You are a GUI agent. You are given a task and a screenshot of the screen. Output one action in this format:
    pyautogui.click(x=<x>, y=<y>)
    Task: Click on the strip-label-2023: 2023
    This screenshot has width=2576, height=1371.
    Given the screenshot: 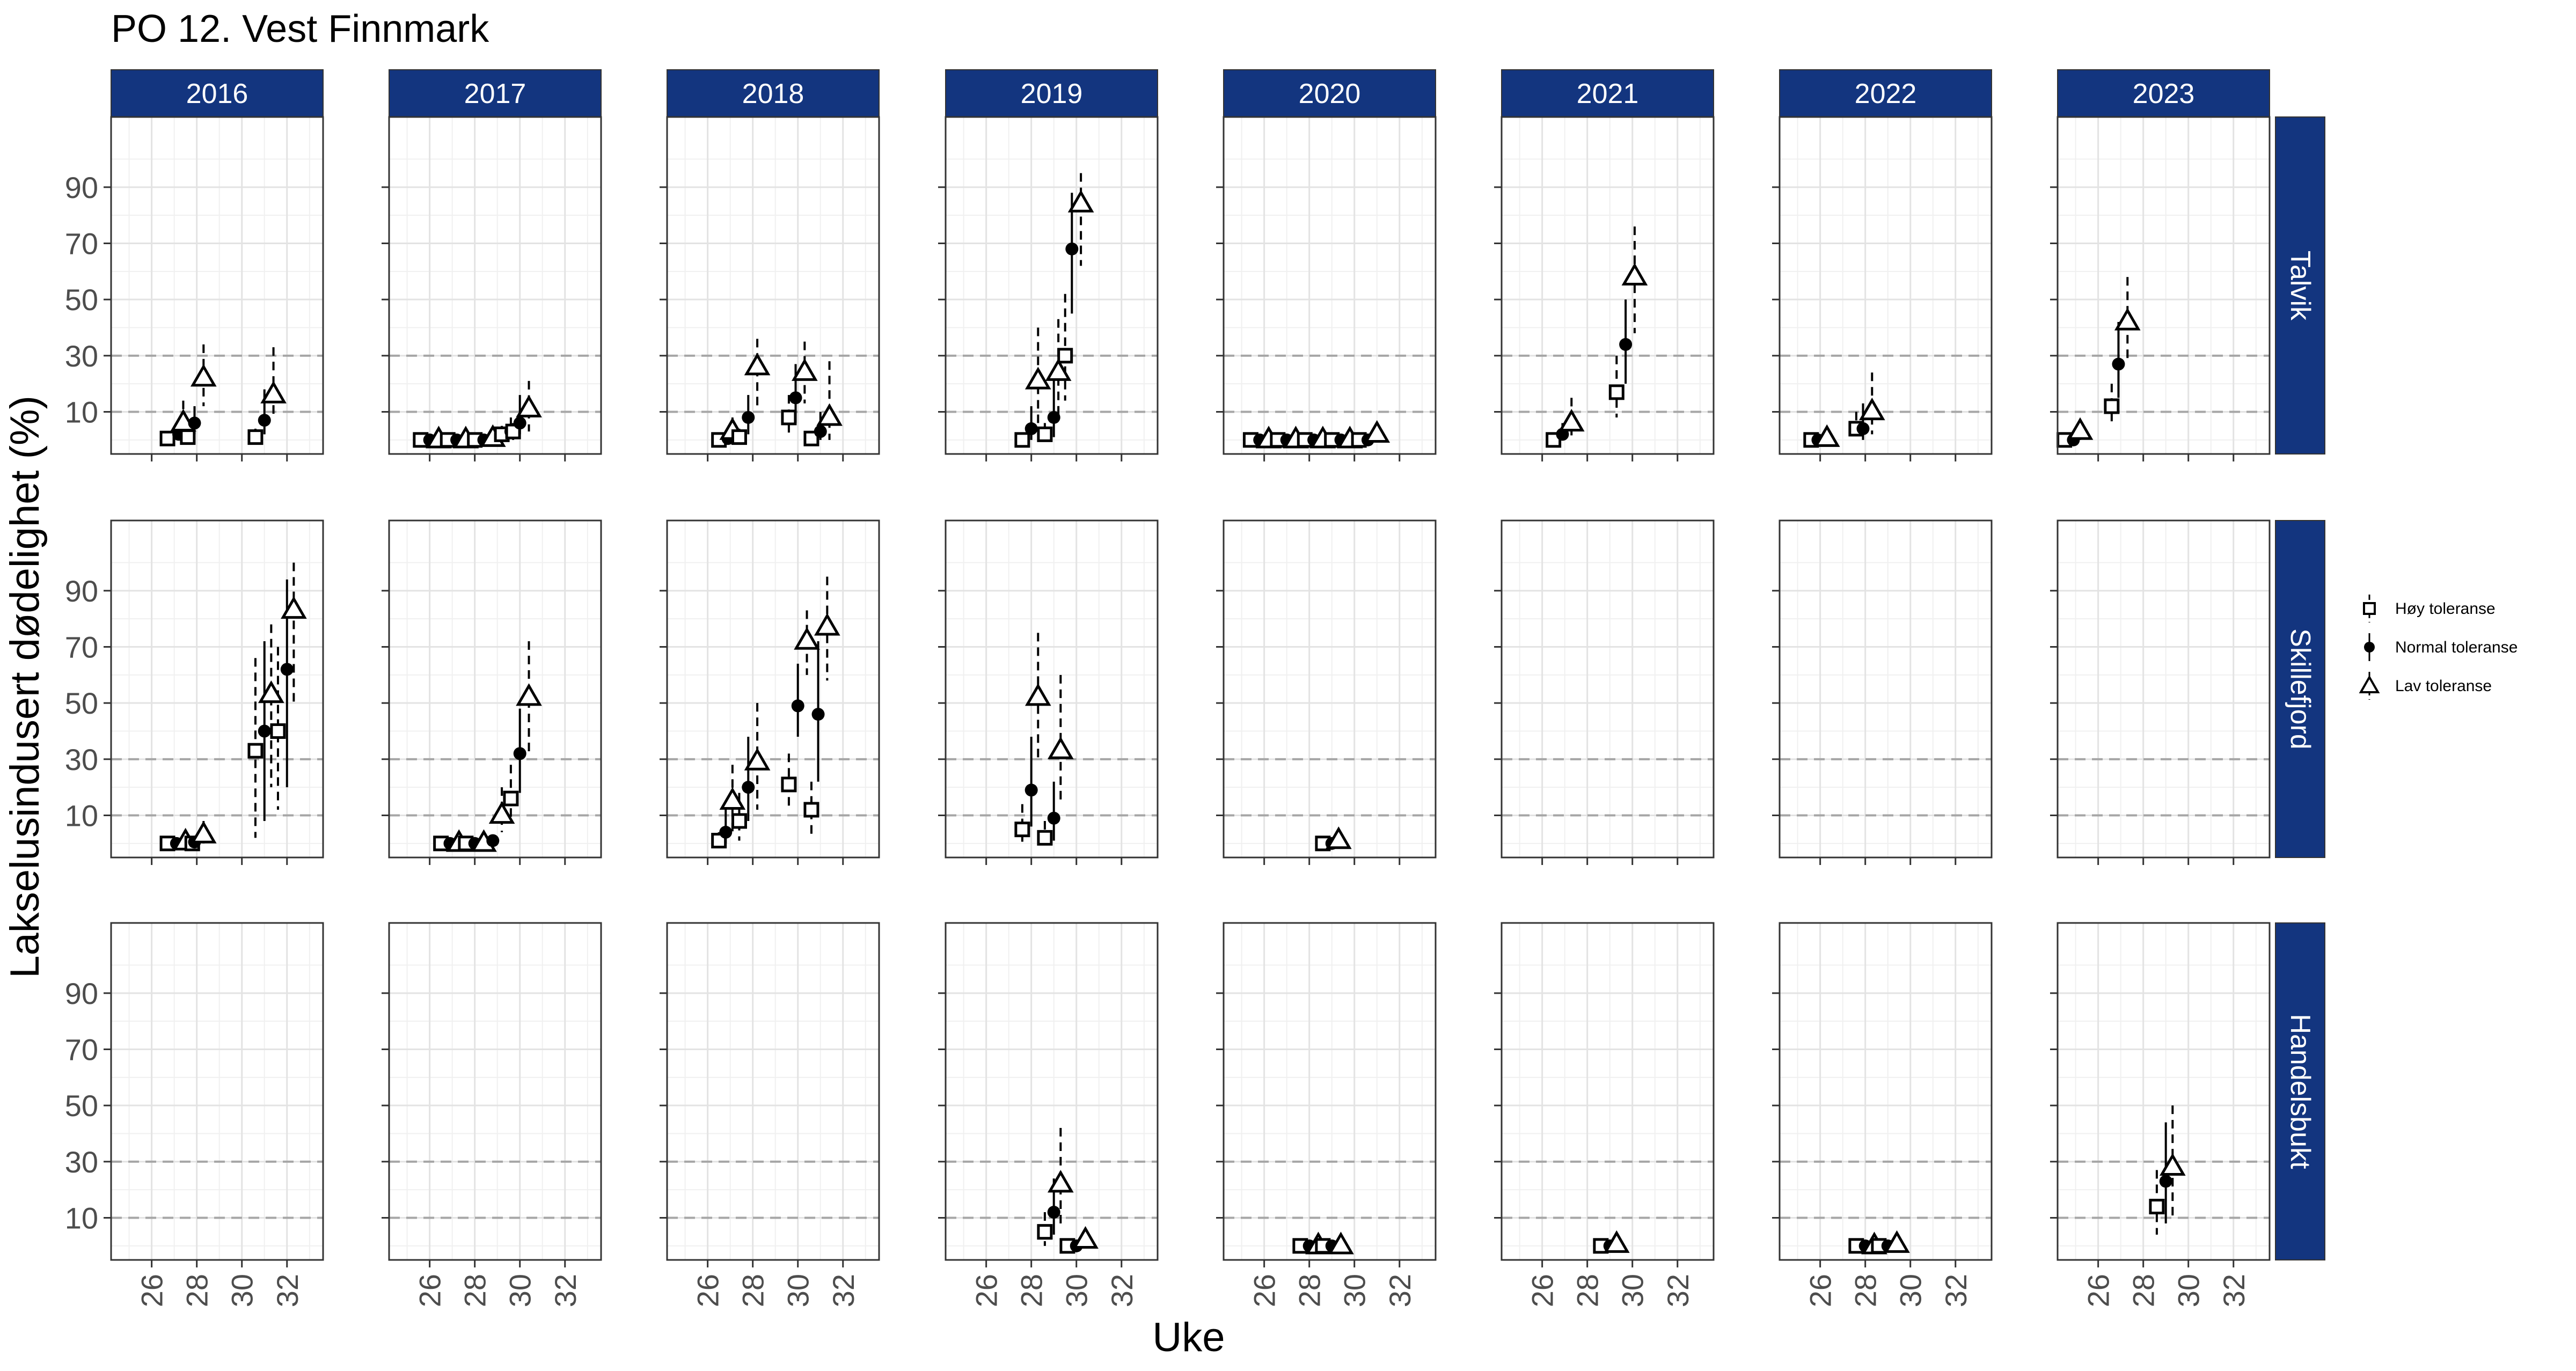 What is the action you would take?
    pyautogui.click(x=2164, y=94)
    